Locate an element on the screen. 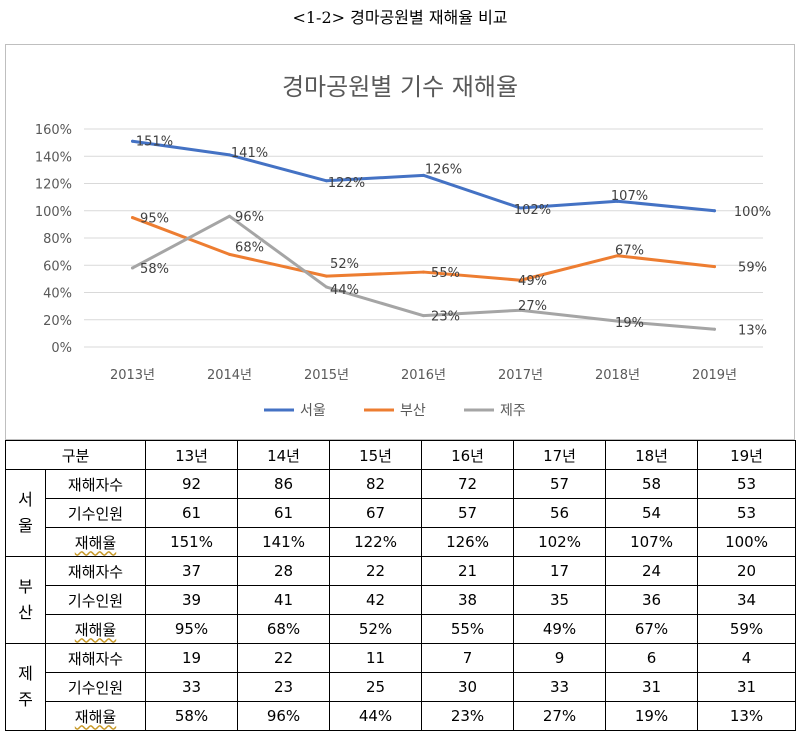 The height and width of the screenshot is (747, 800). value-cell: 33 is located at coordinates (560, 687).